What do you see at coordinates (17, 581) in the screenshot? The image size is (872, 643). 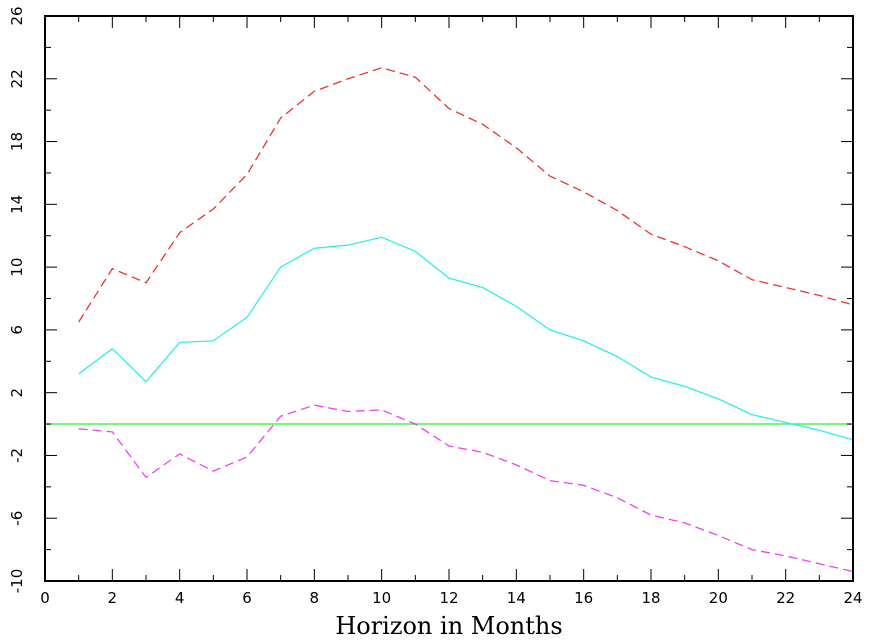 I see `y-tick-label: -10` at bounding box center [17, 581].